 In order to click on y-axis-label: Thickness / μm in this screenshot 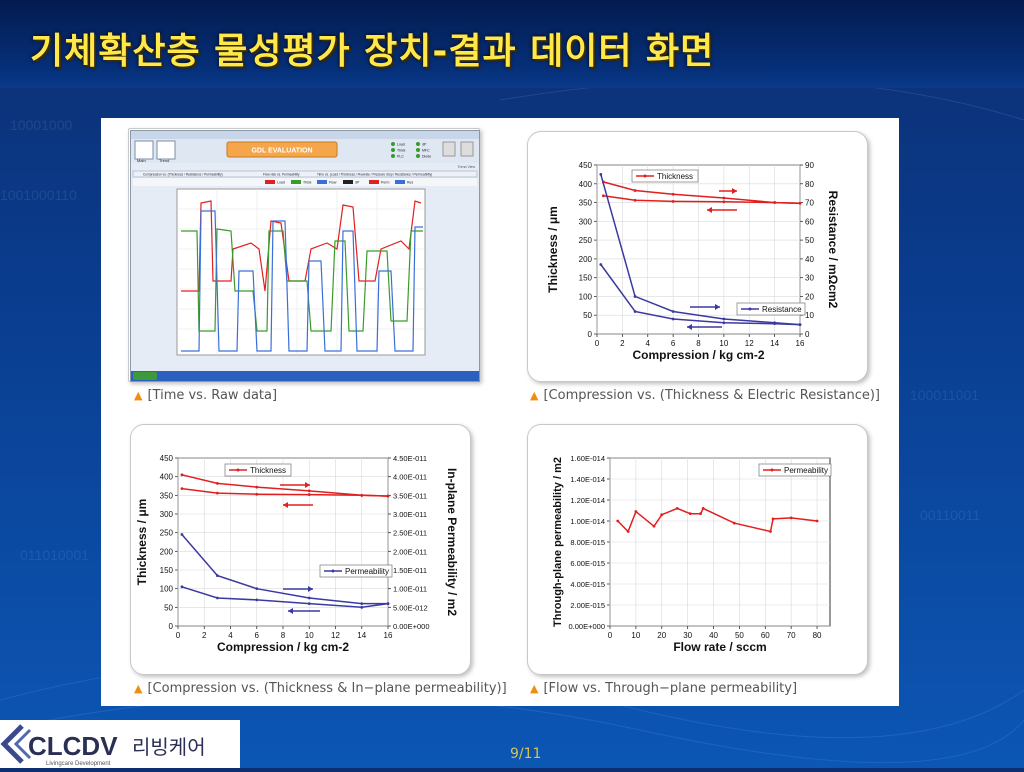, I will do `click(553, 249)`.